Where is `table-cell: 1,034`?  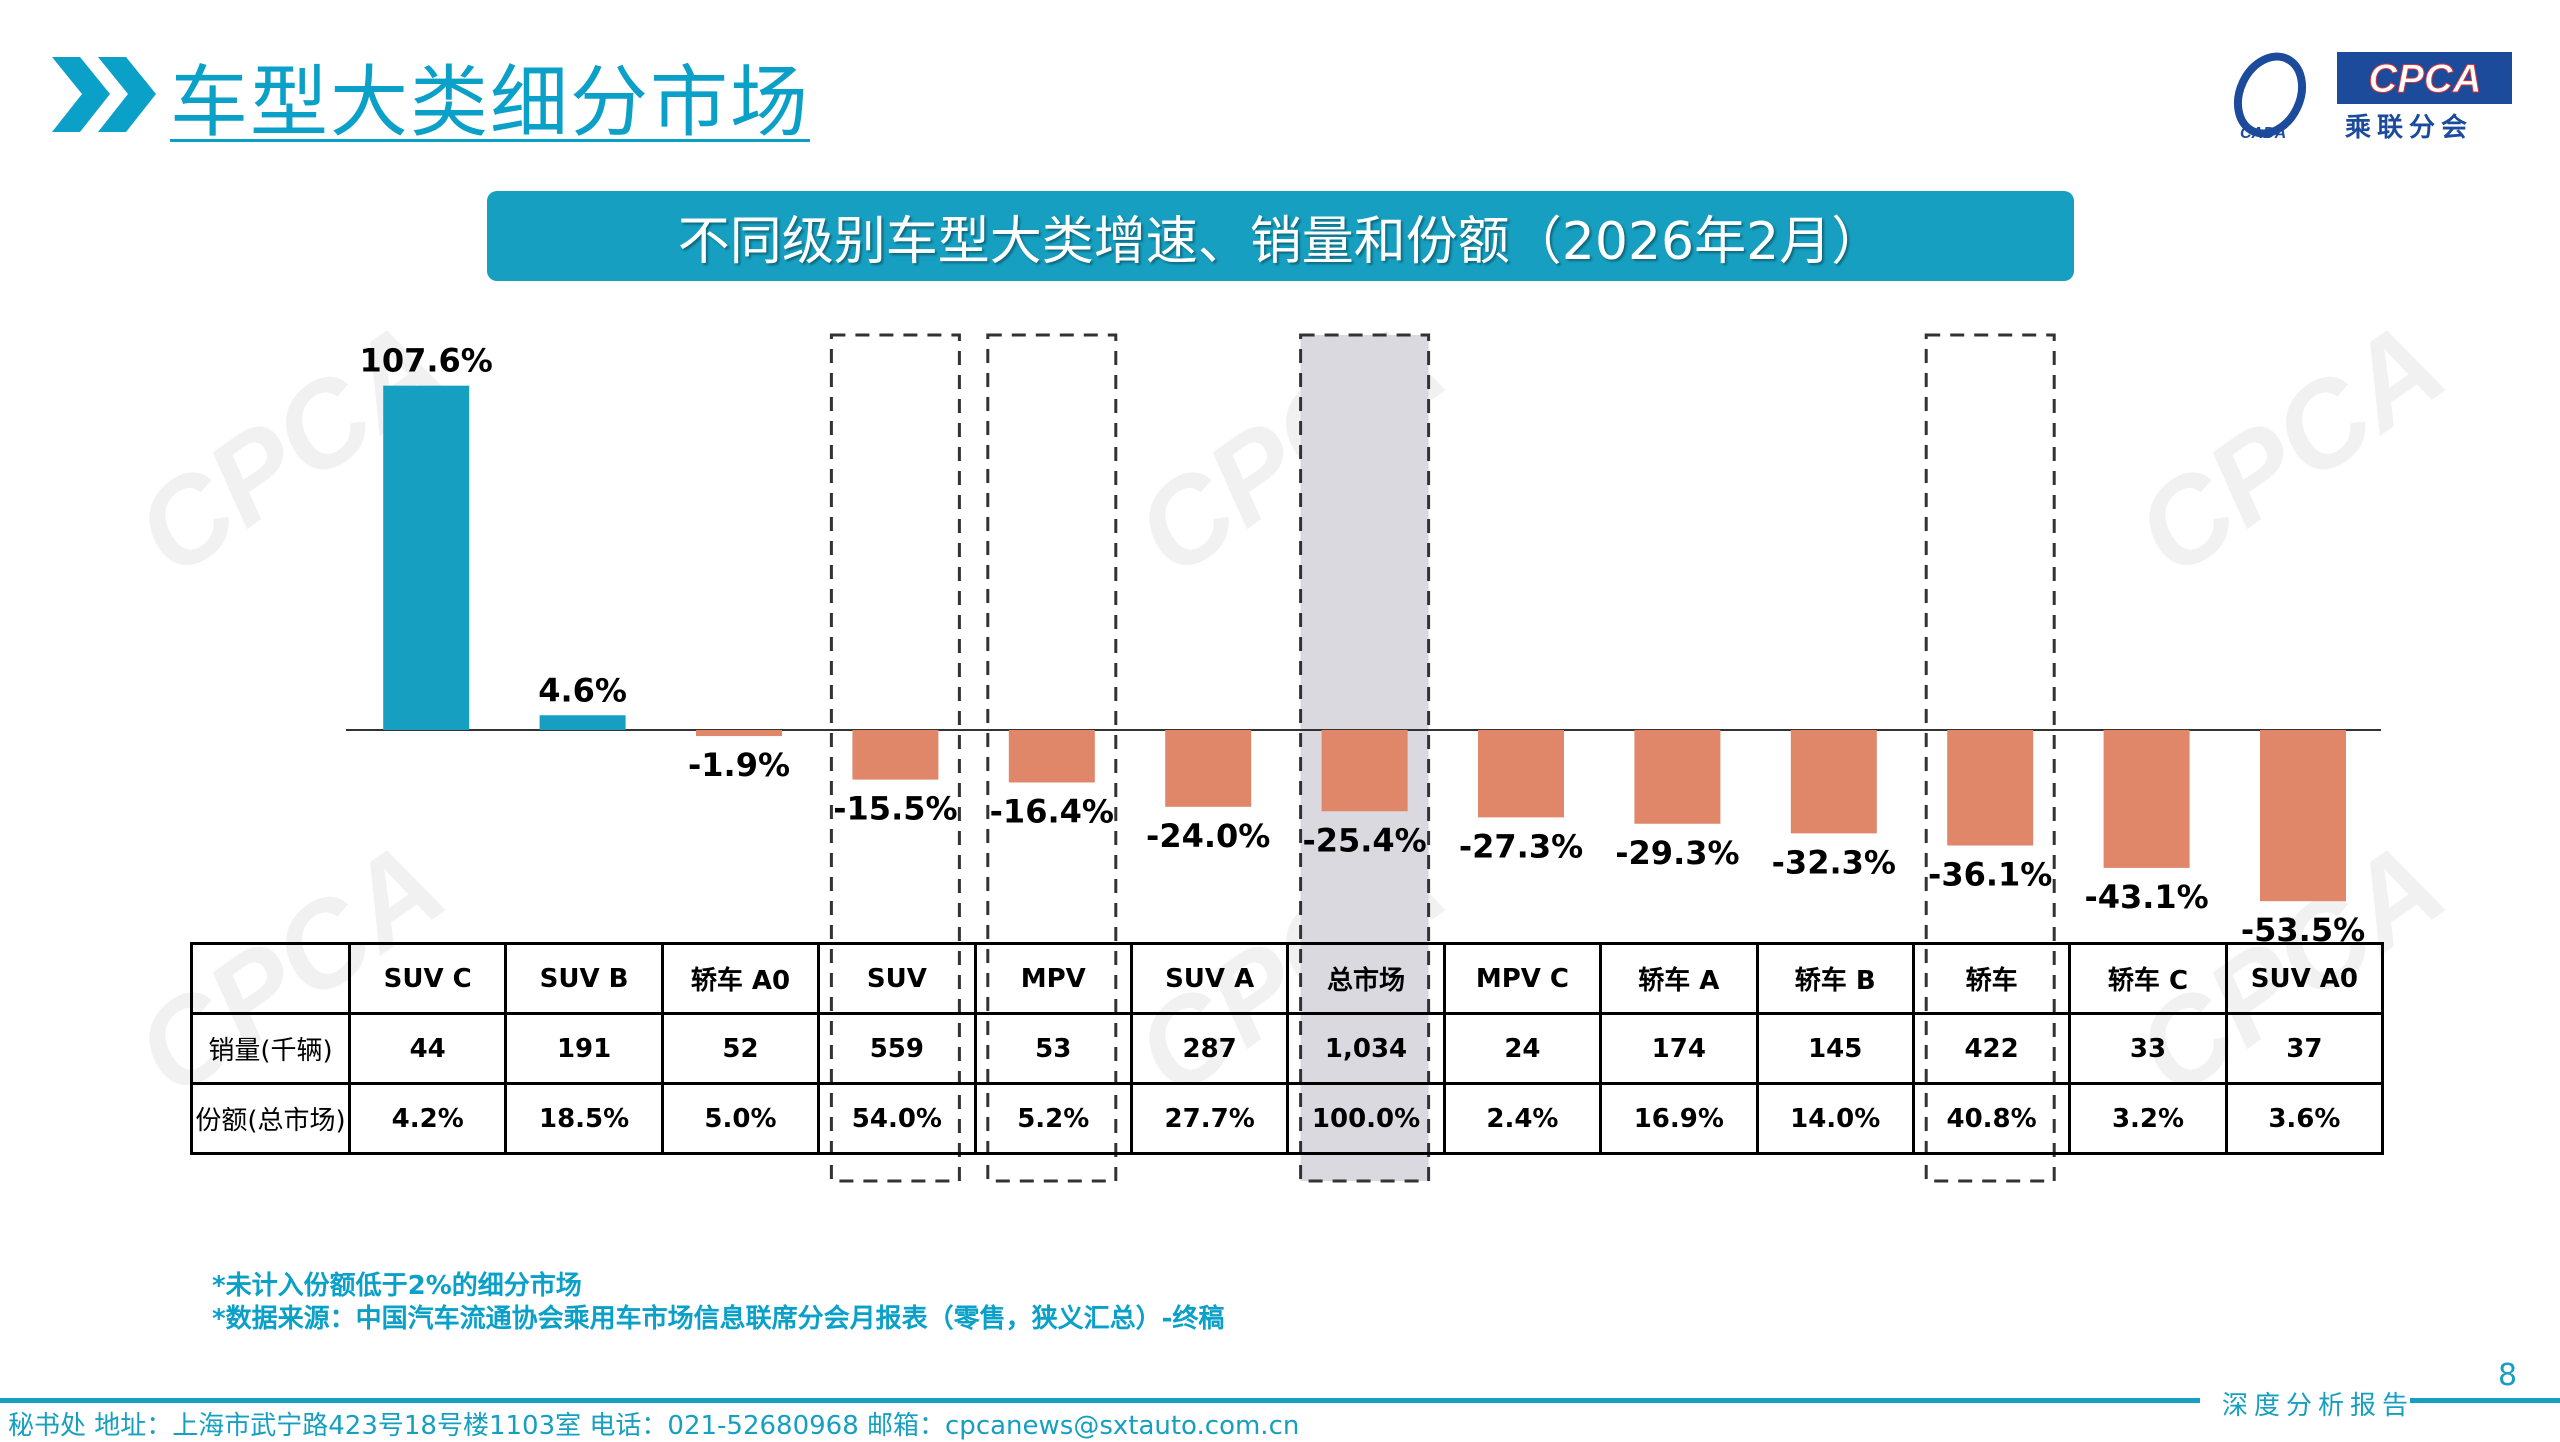 table-cell: 1,034 is located at coordinates (1366, 1048).